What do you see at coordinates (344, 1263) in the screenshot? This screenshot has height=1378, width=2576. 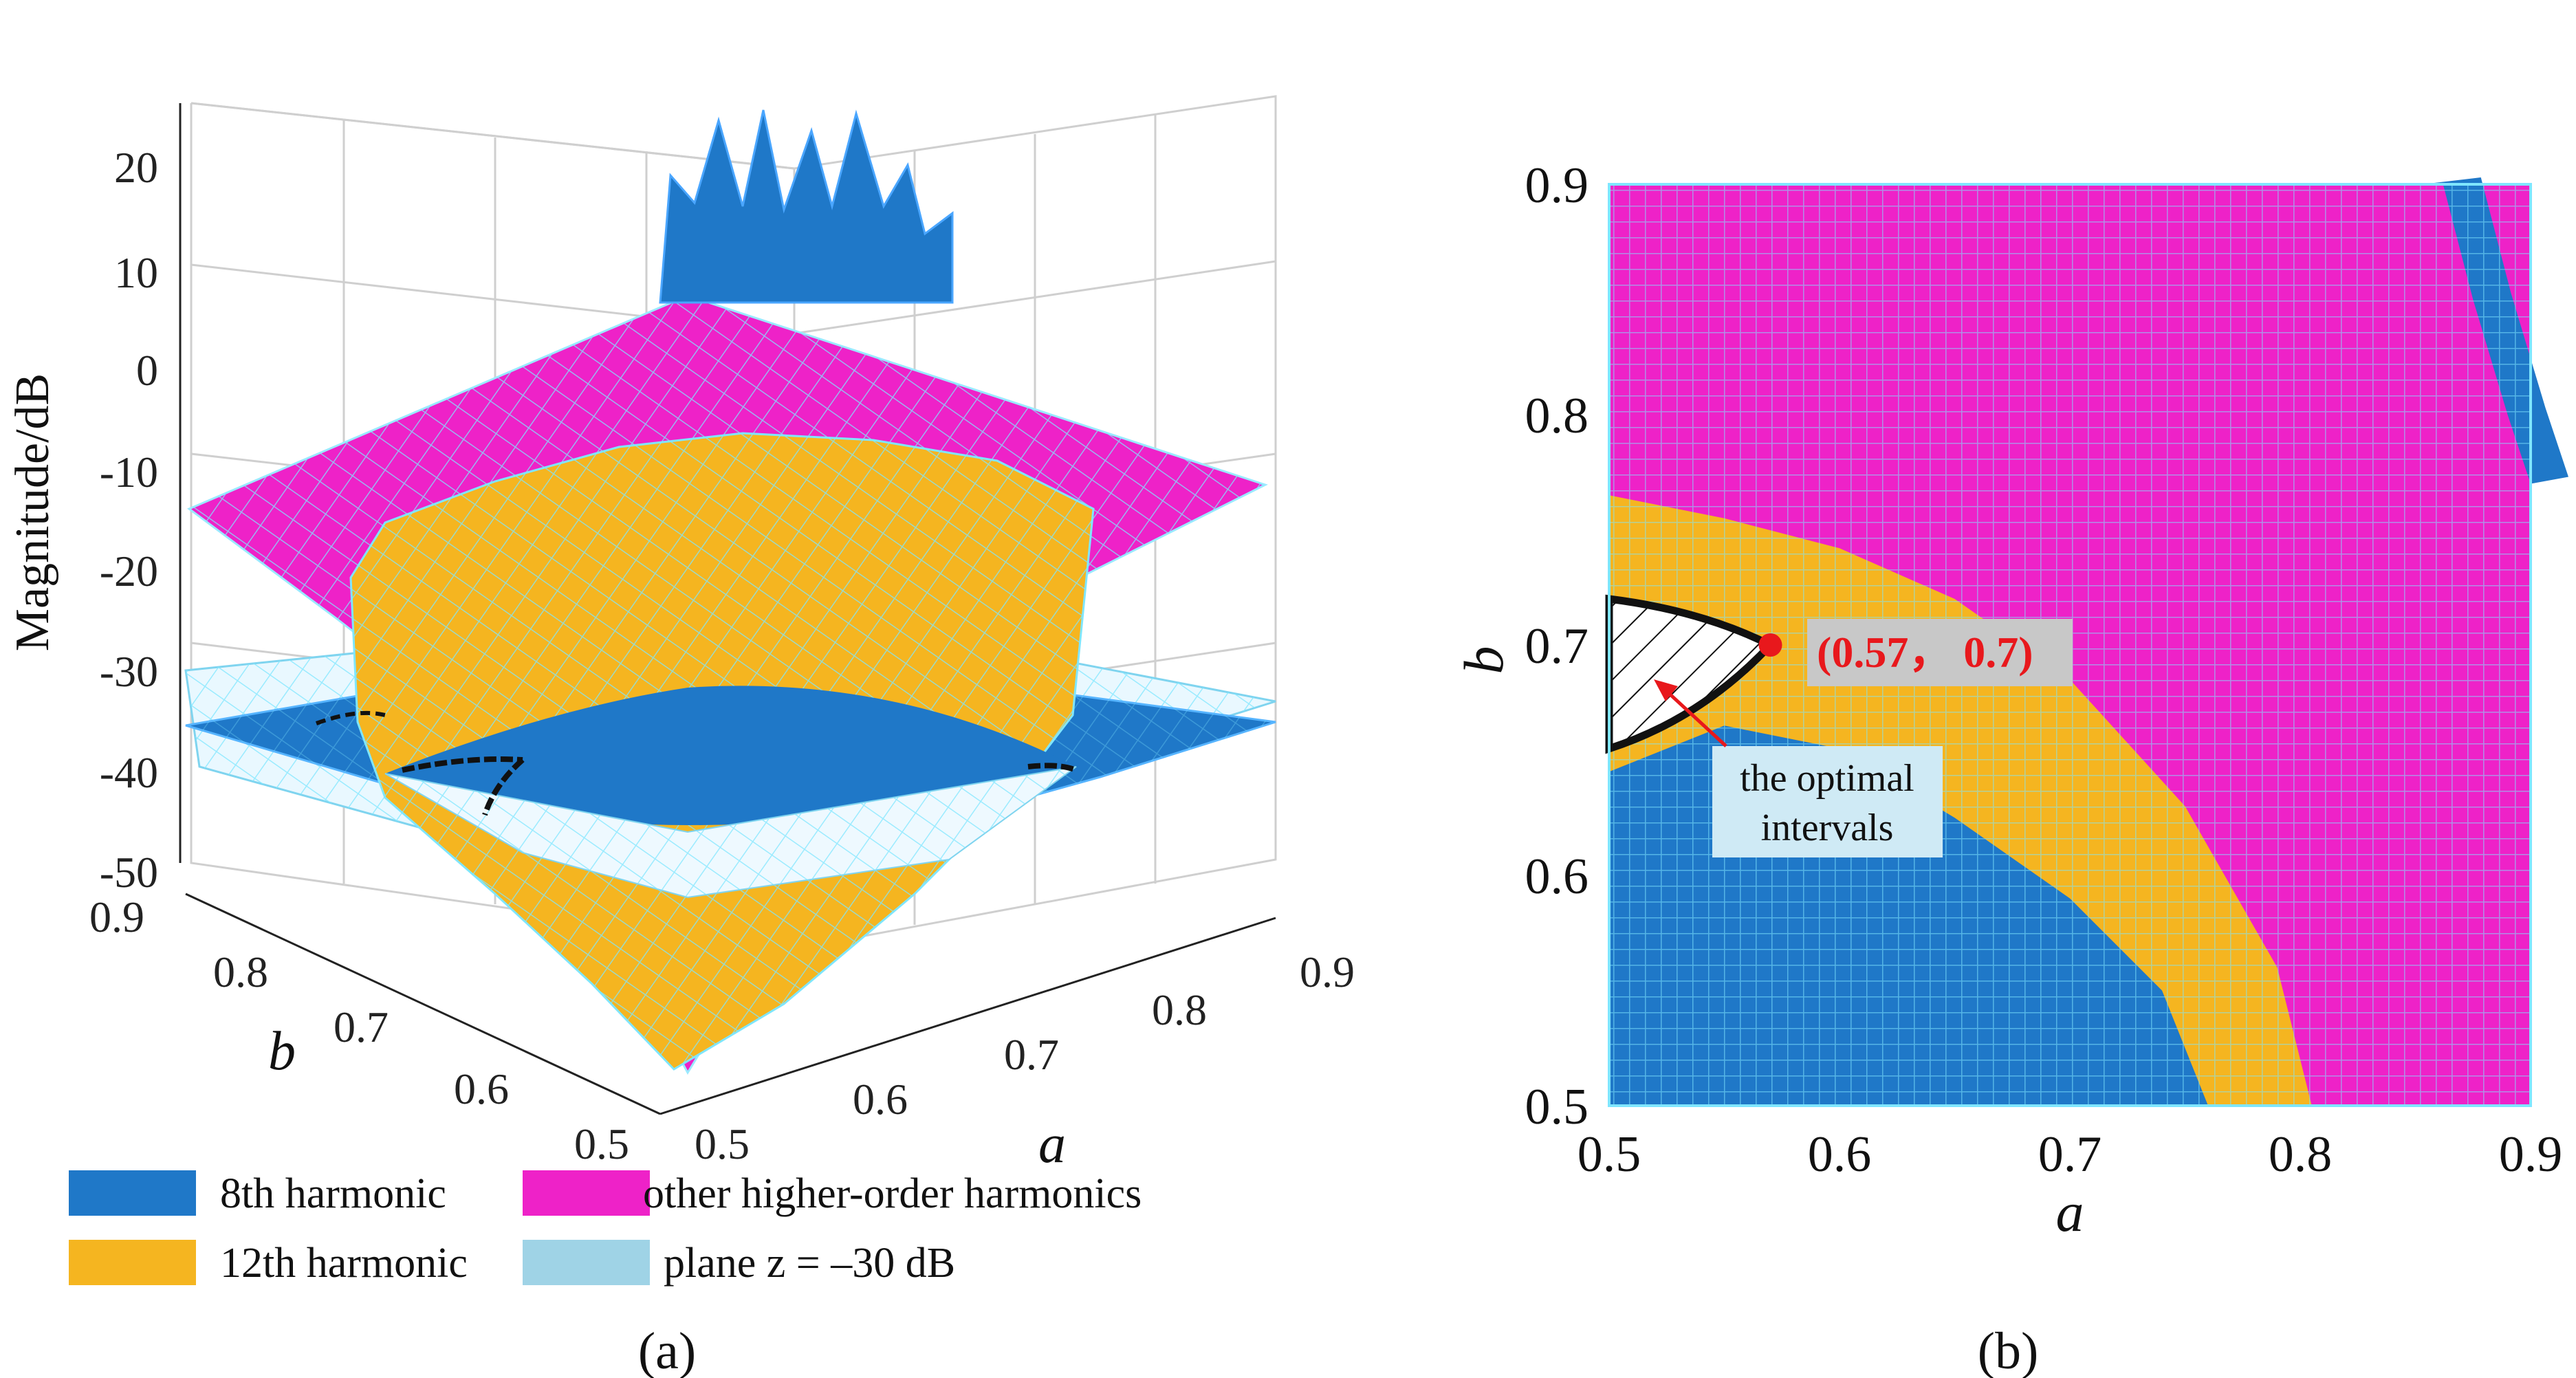 I see `legend-label-12th: 12th harmonic` at bounding box center [344, 1263].